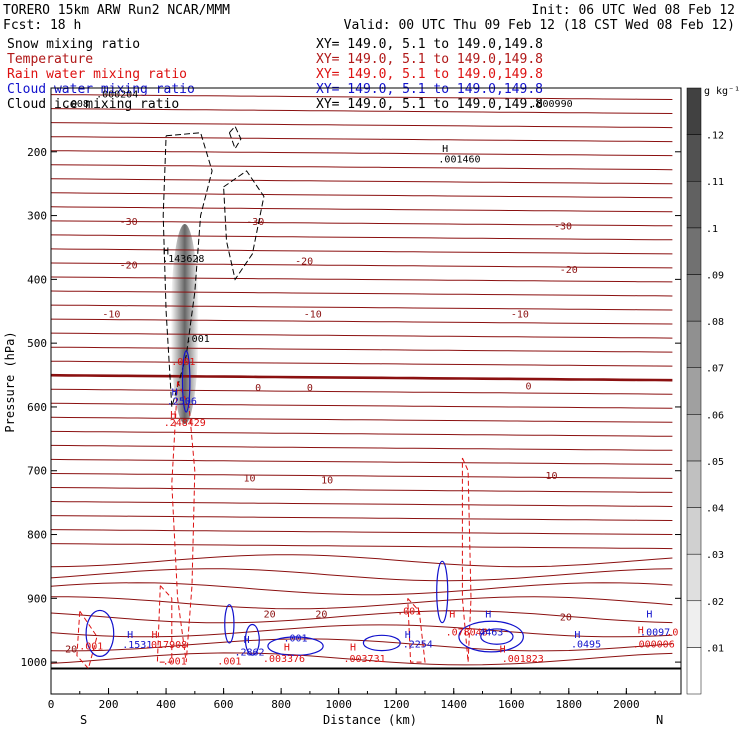  What do you see at coordinates (353, 648) in the screenshot?
I see `annotation-23: H` at bounding box center [353, 648].